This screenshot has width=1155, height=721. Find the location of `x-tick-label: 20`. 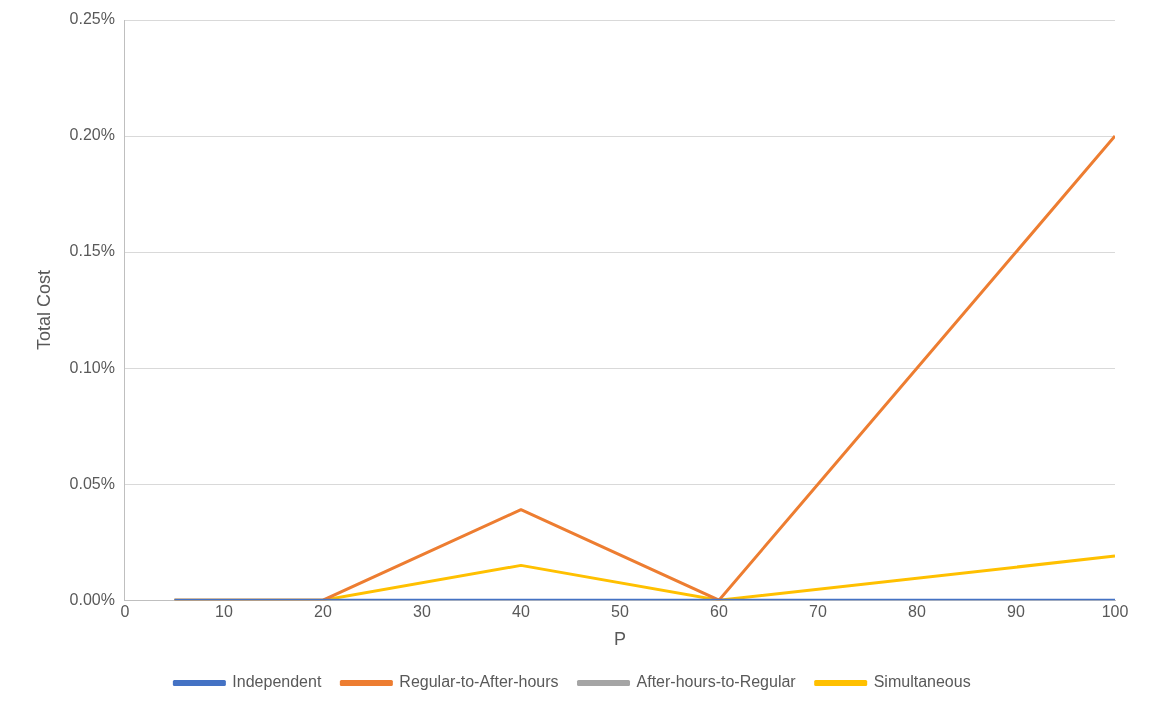

x-tick-label: 20 is located at coordinates (323, 612).